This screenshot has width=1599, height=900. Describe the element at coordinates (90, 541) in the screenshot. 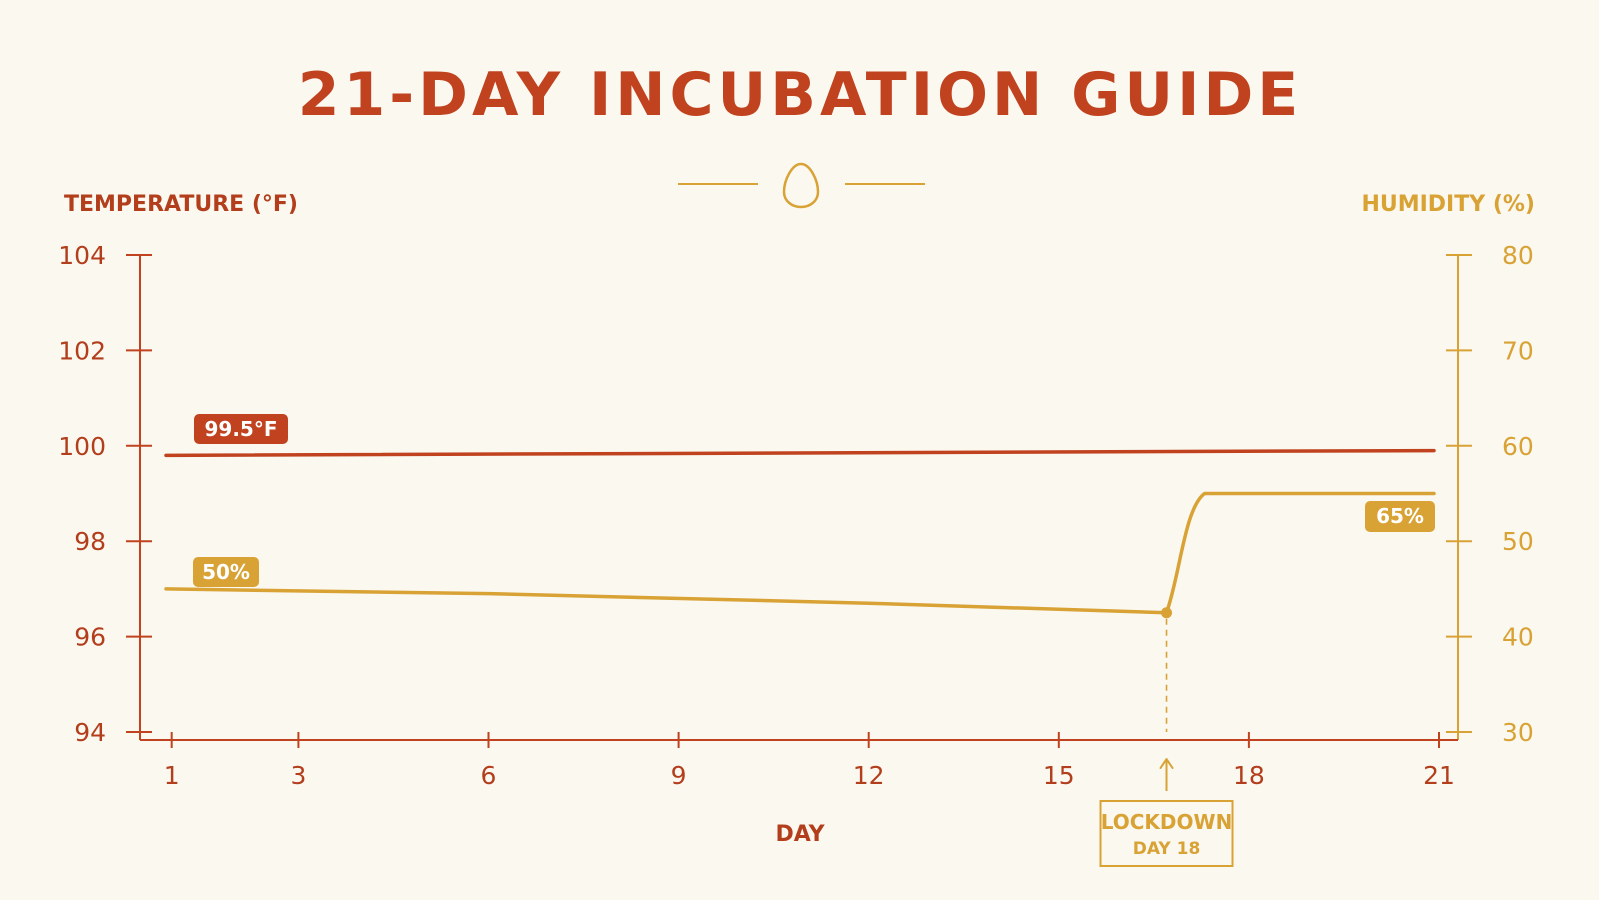

I see `left-tick-label: 98` at that location.